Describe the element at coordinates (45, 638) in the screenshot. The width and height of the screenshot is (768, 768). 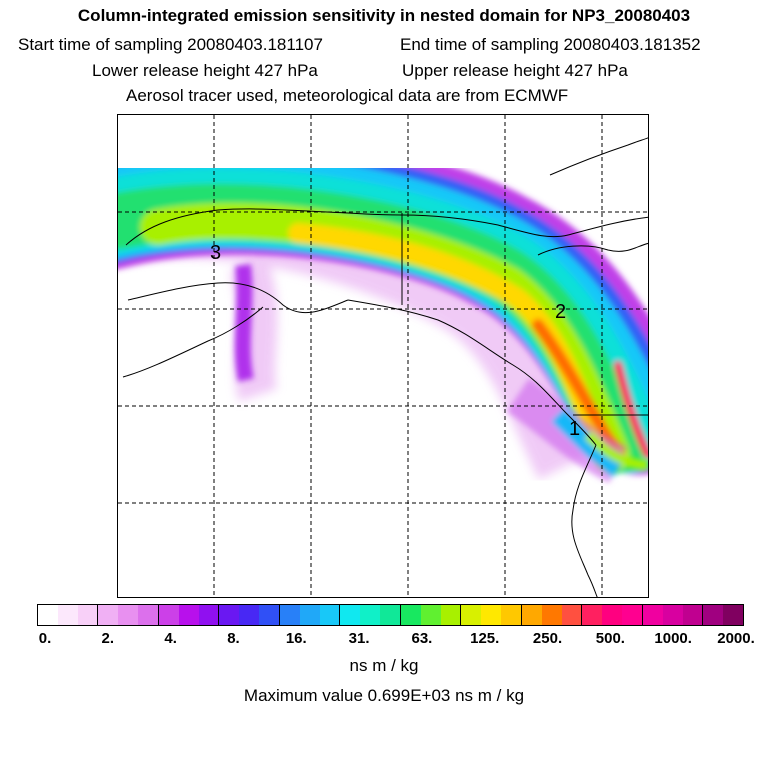
I see `color-scale-tick-label: 0.` at that location.